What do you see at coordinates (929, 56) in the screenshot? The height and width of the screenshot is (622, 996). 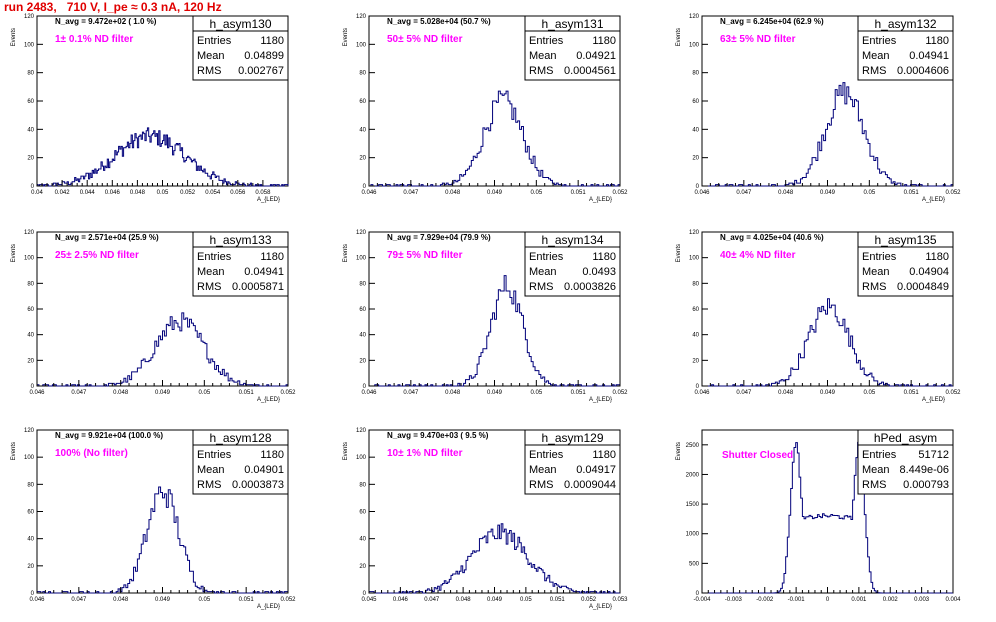 I see `stat-value: 0.04941` at bounding box center [929, 56].